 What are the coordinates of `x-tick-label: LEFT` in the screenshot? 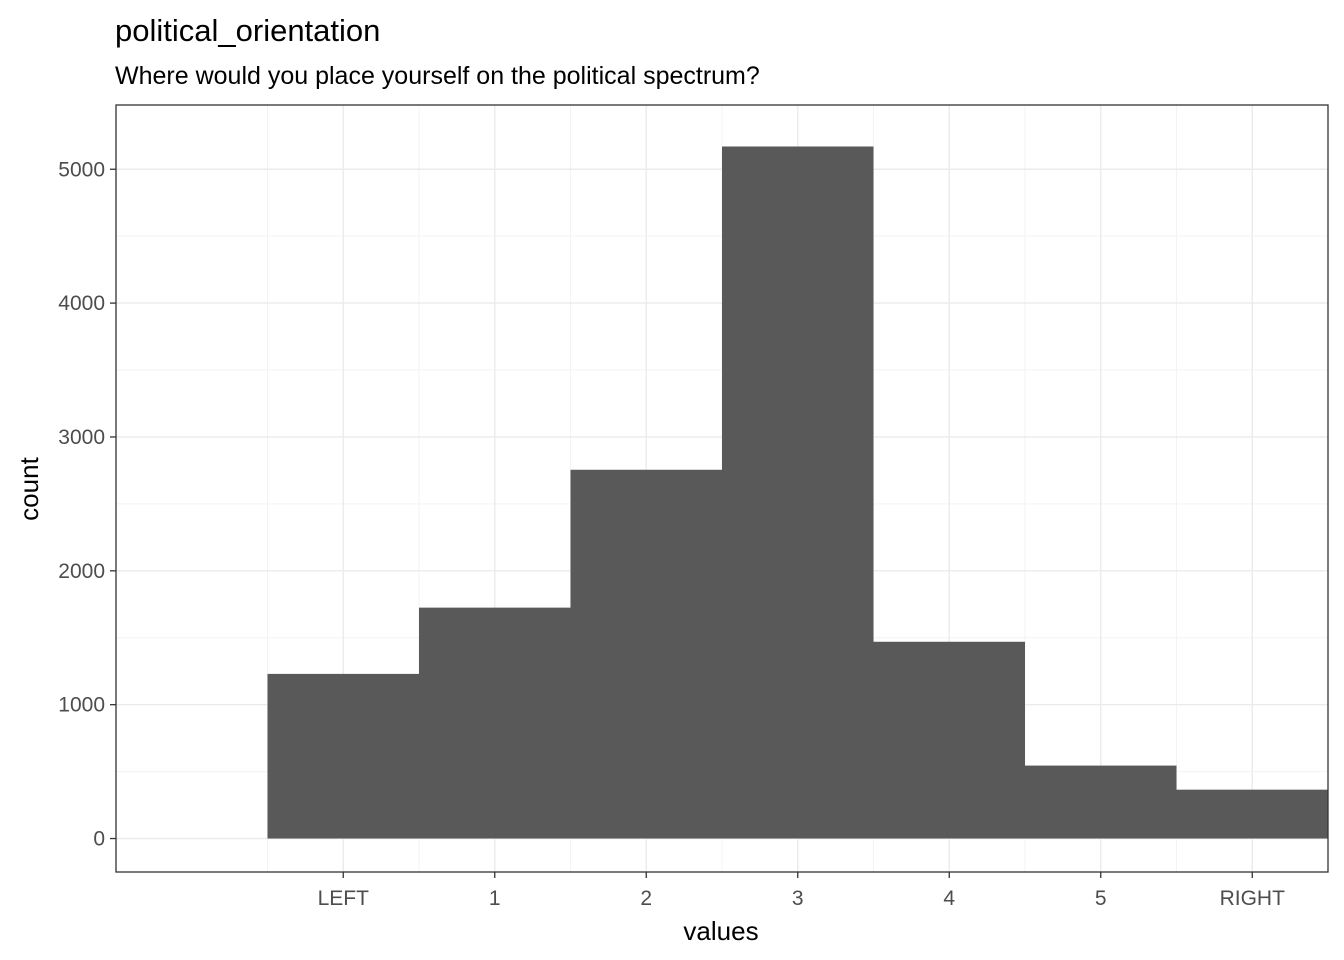 It's located at (344, 898).